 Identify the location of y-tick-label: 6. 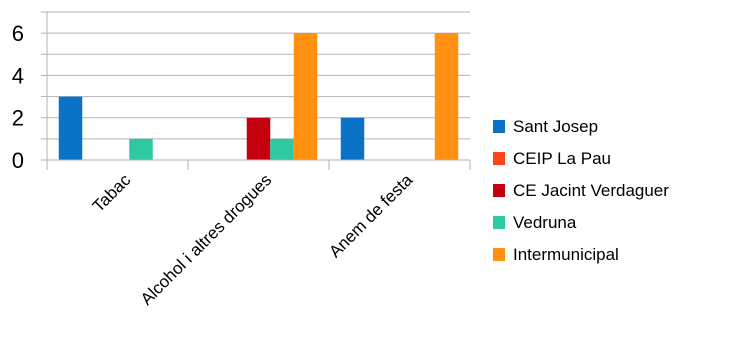
(18, 33).